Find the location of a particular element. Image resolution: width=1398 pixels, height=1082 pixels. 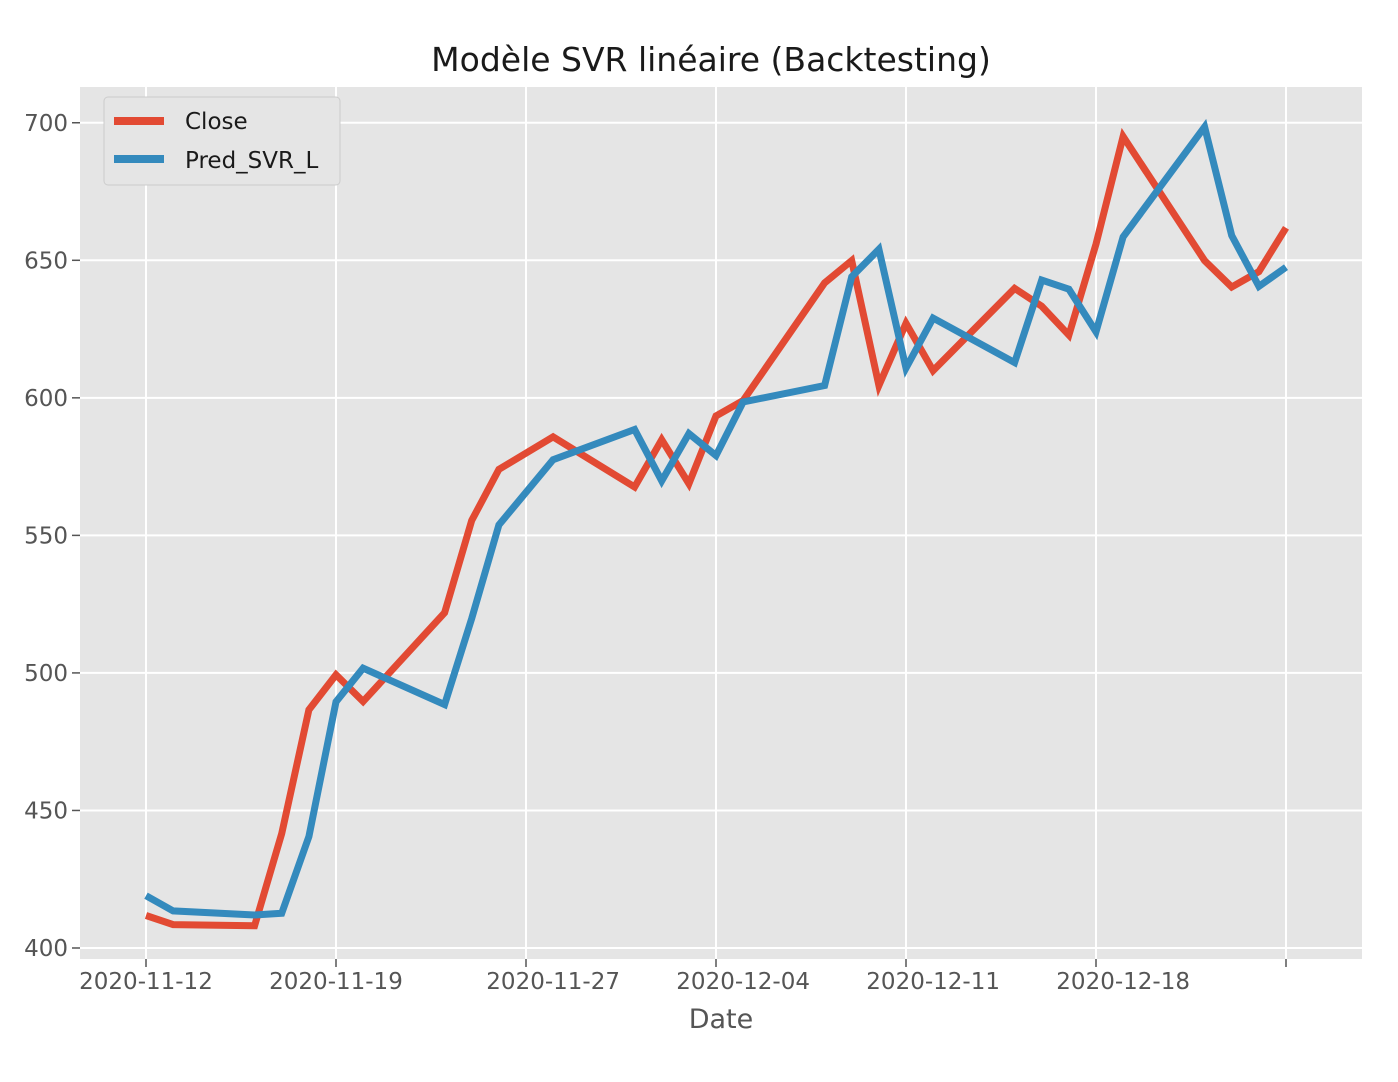

y-tick-label: 400 is located at coordinates (46, 949).